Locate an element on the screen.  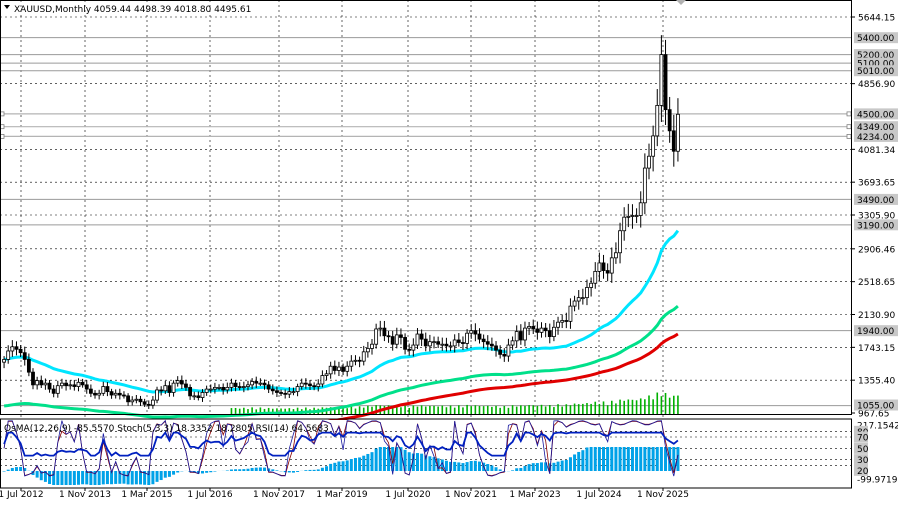
level-label: 4349.00 is located at coordinates (875, 128).